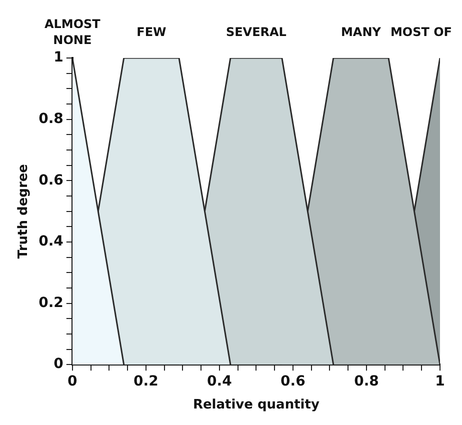 The image size is (462, 425). What do you see at coordinates (256, 405) in the screenshot?
I see `x-axis-title: Relative quantity` at bounding box center [256, 405].